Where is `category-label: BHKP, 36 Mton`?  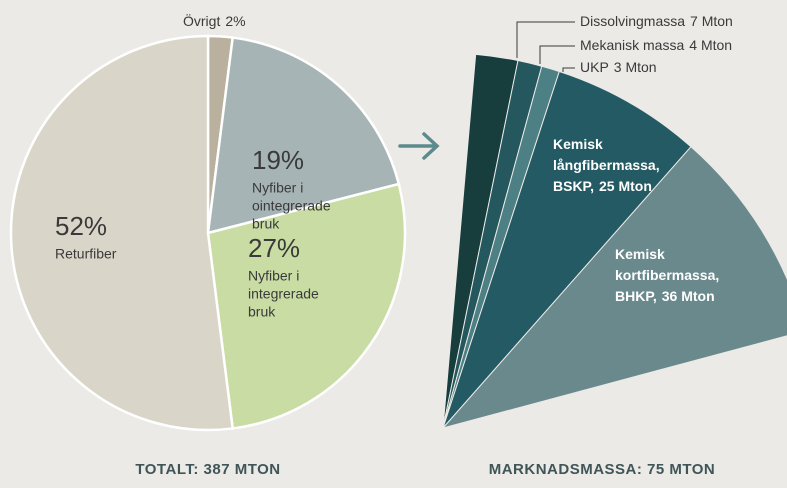 category-label: BHKP, 36 Mton is located at coordinates (665, 296).